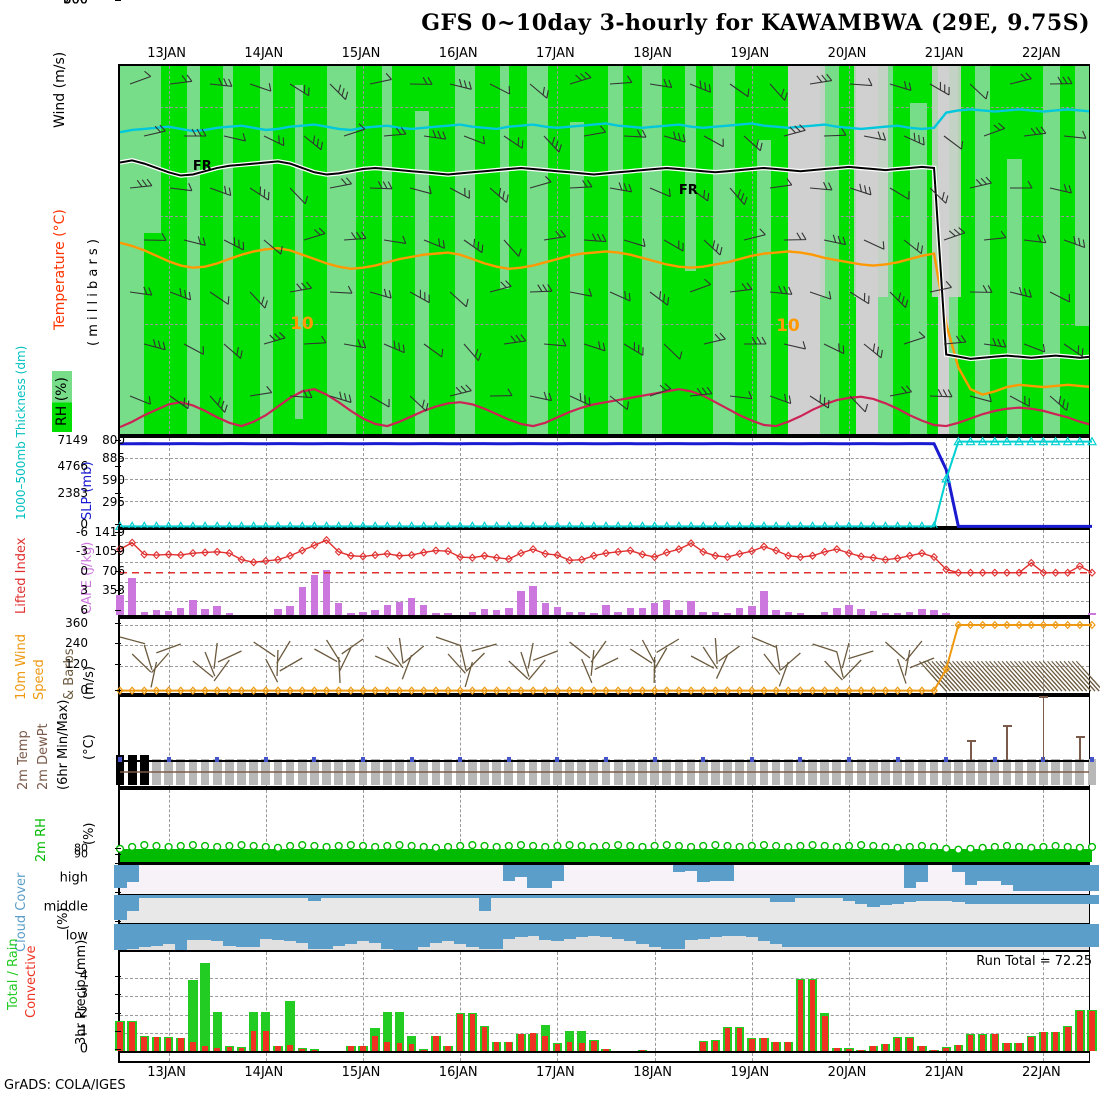 The height and width of the screenshot is (1100, 1100). I want to click on date-tick-label: 14JAN, so click(264, 53).